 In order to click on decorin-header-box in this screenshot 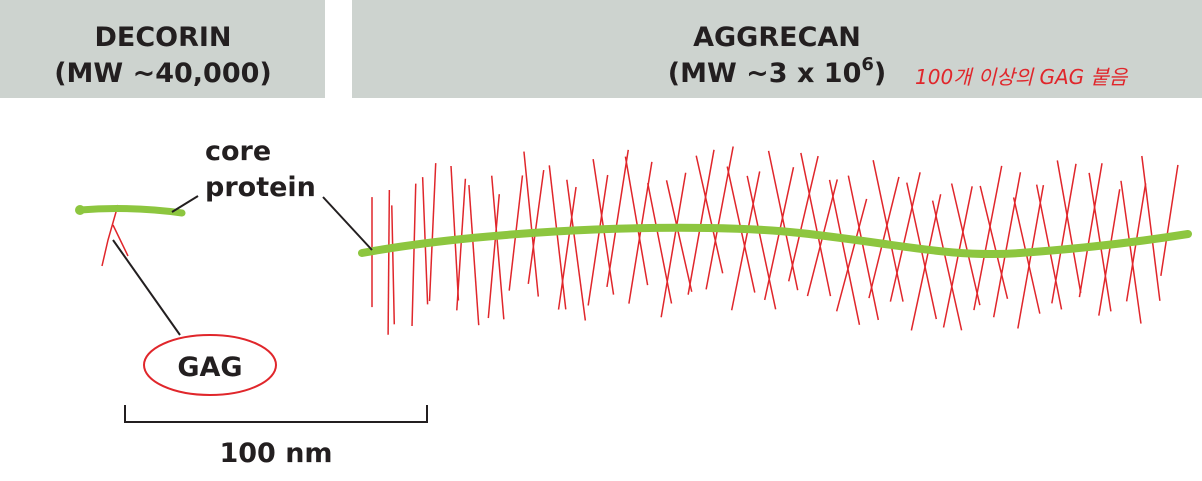, I will do `click(162, 49)`.